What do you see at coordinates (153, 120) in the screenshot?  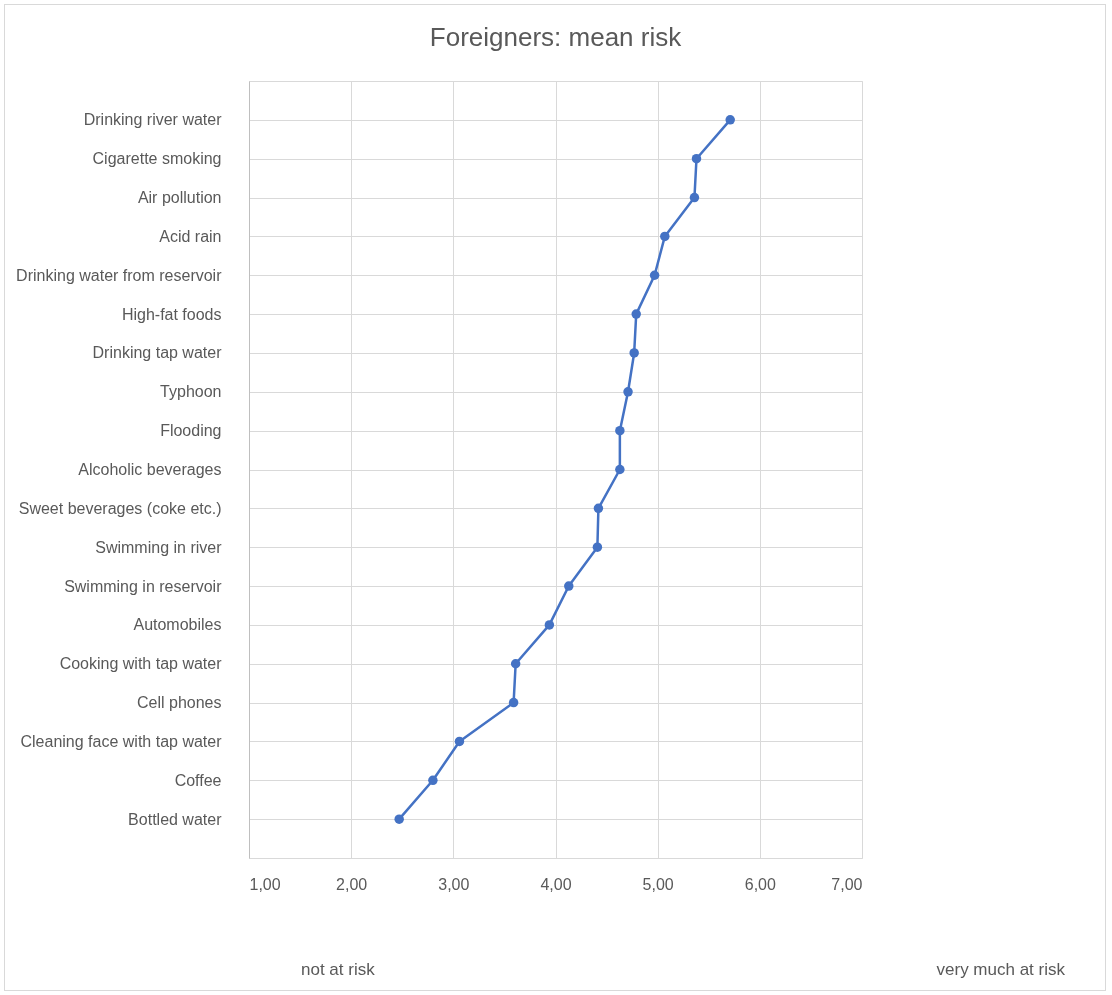 I see `y-tick-label: Drinking river water` at bounding box center [153, 120].